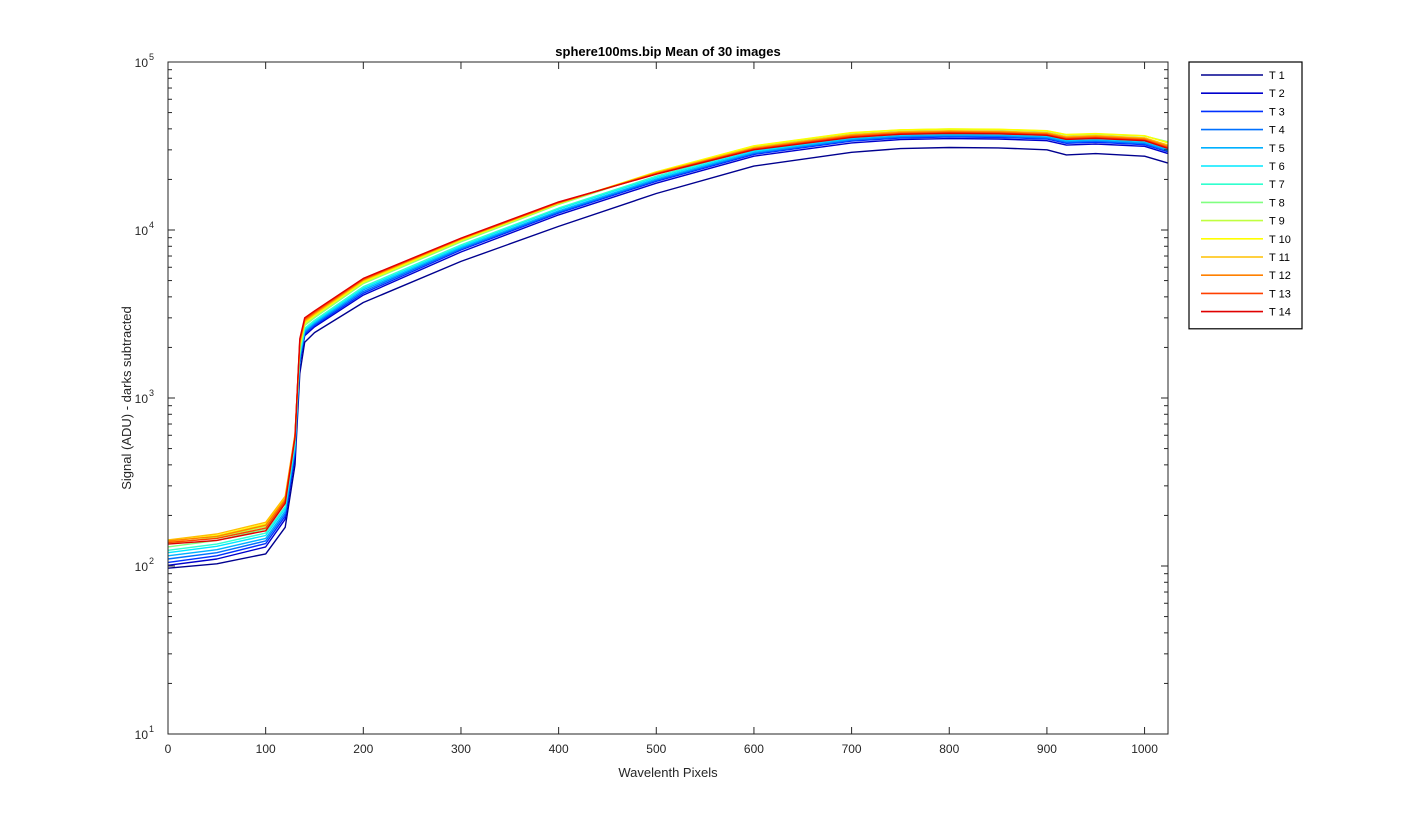 This screenshot has height=825, width=1425. I want to click on legend-label-6: T 6, so click(1277, 167).